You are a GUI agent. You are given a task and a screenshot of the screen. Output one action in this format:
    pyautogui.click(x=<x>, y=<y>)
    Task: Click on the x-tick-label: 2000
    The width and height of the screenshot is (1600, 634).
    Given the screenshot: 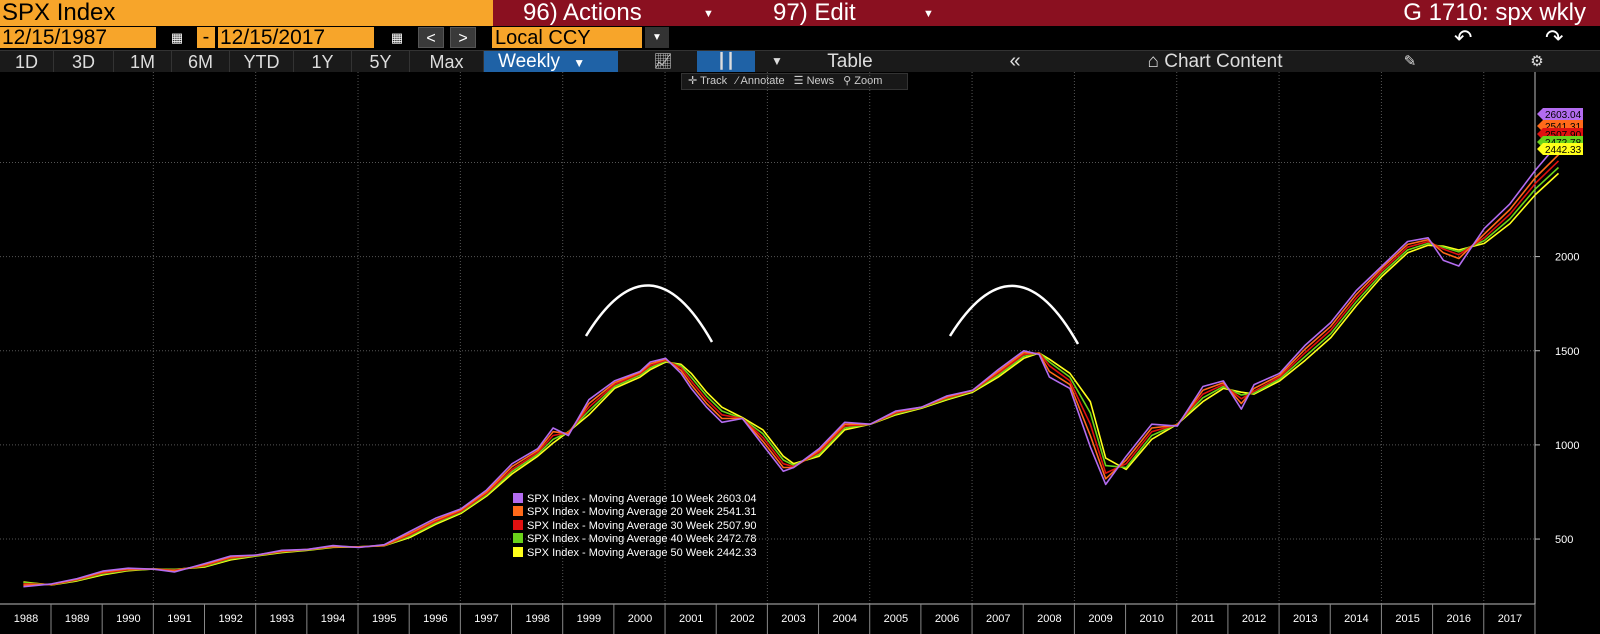 What is the action you would take?
    pyautogui.click(x=640, y=619)
    